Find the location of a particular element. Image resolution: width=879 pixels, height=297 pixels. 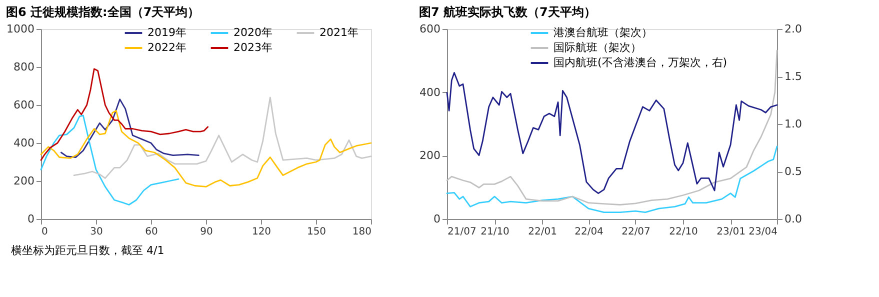

y-tick-label: 1000 is located at coordinates (20, 29).